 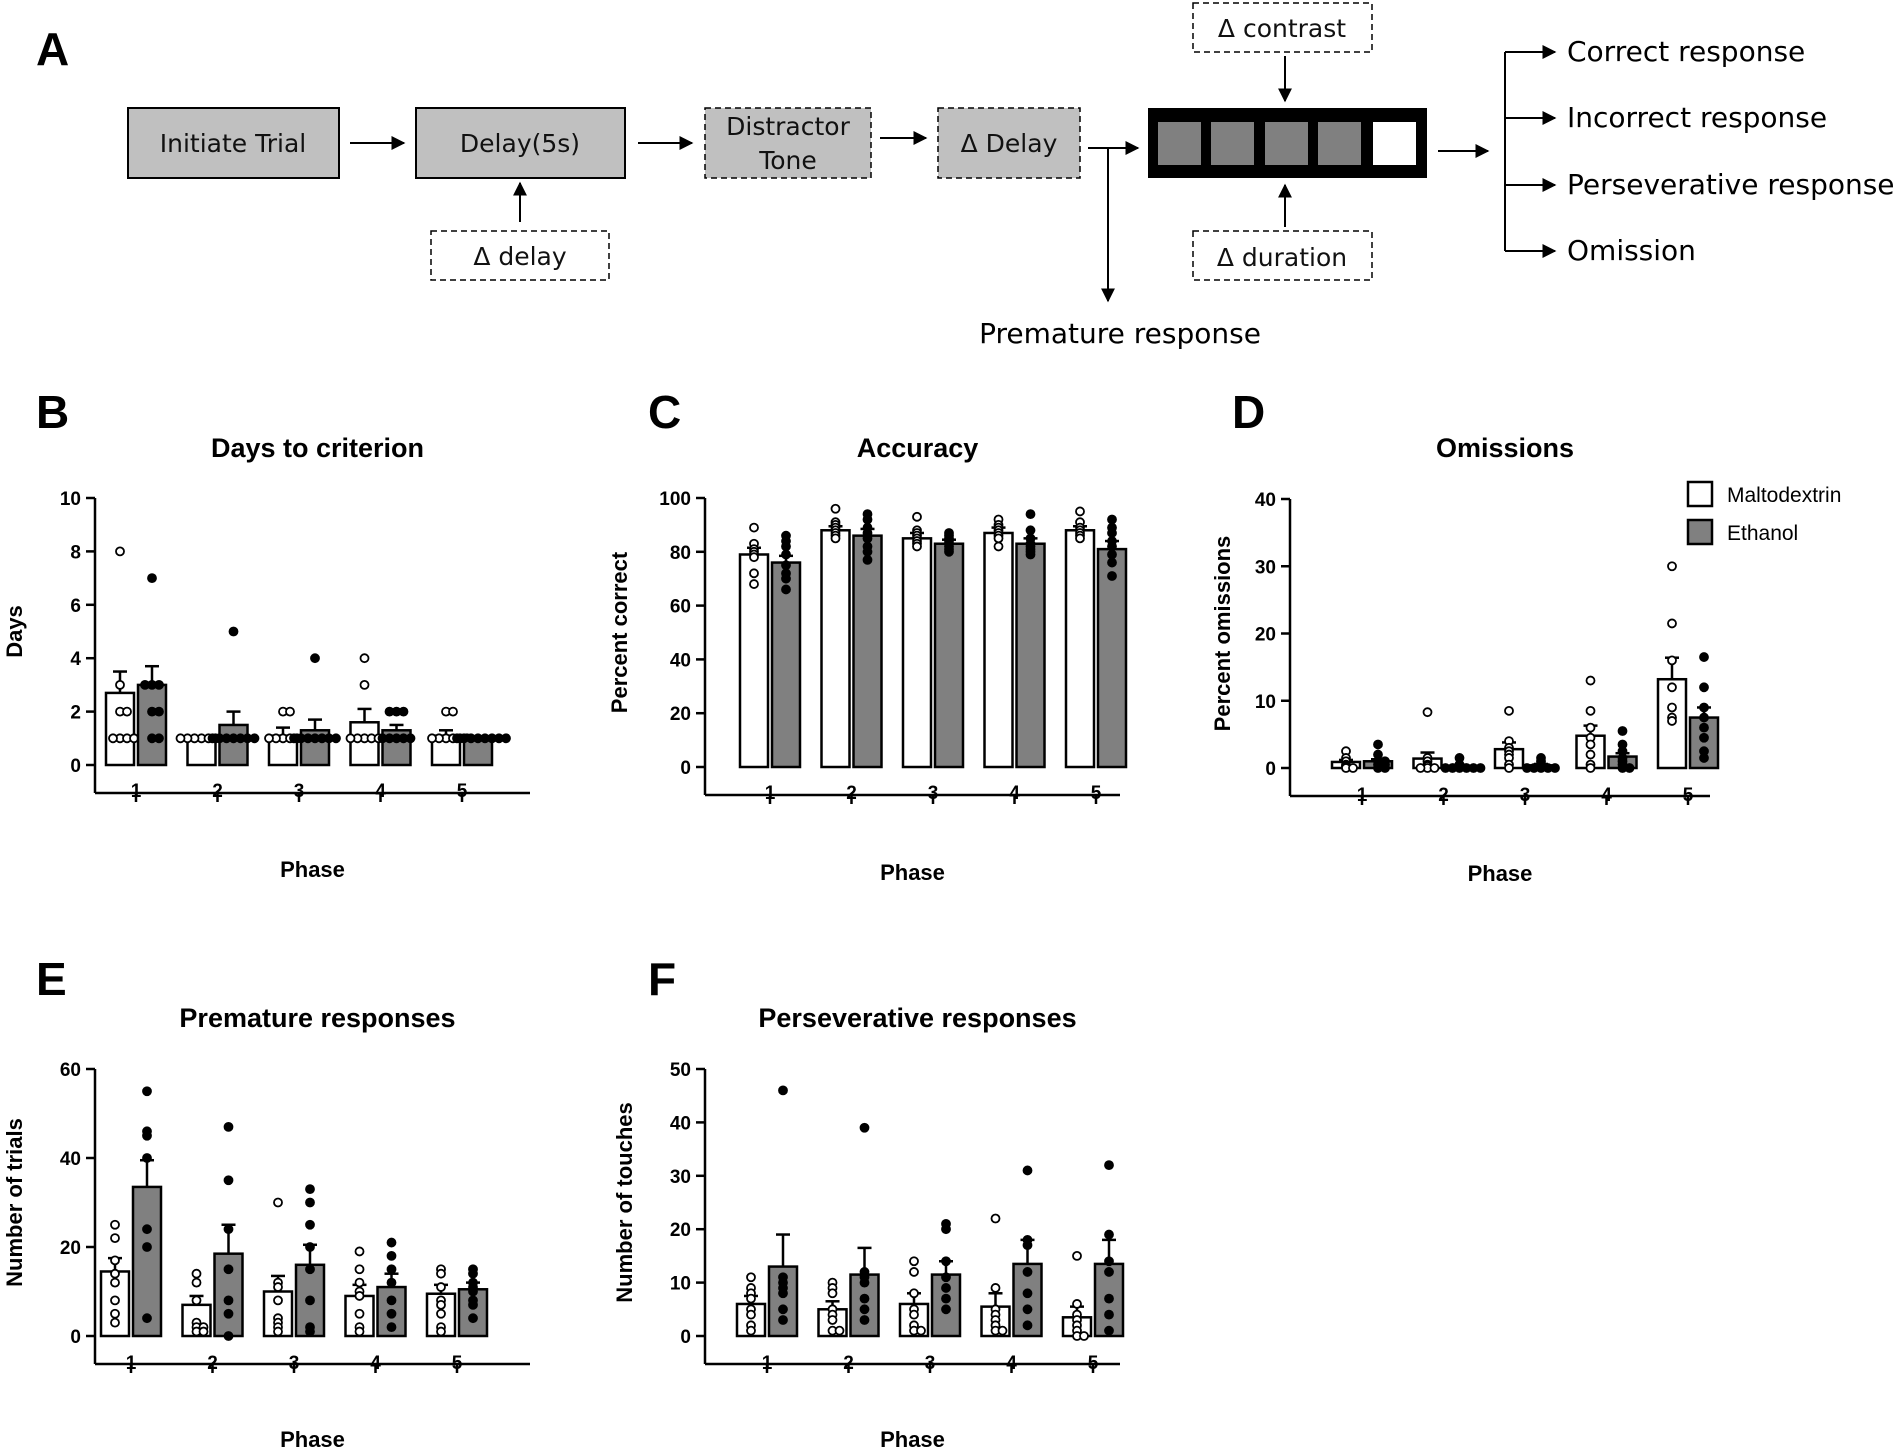 What do you see at coordinates (662, 979) in the screenshot?
I see `panel-letter-f: F` at bounding box center [662, 979].